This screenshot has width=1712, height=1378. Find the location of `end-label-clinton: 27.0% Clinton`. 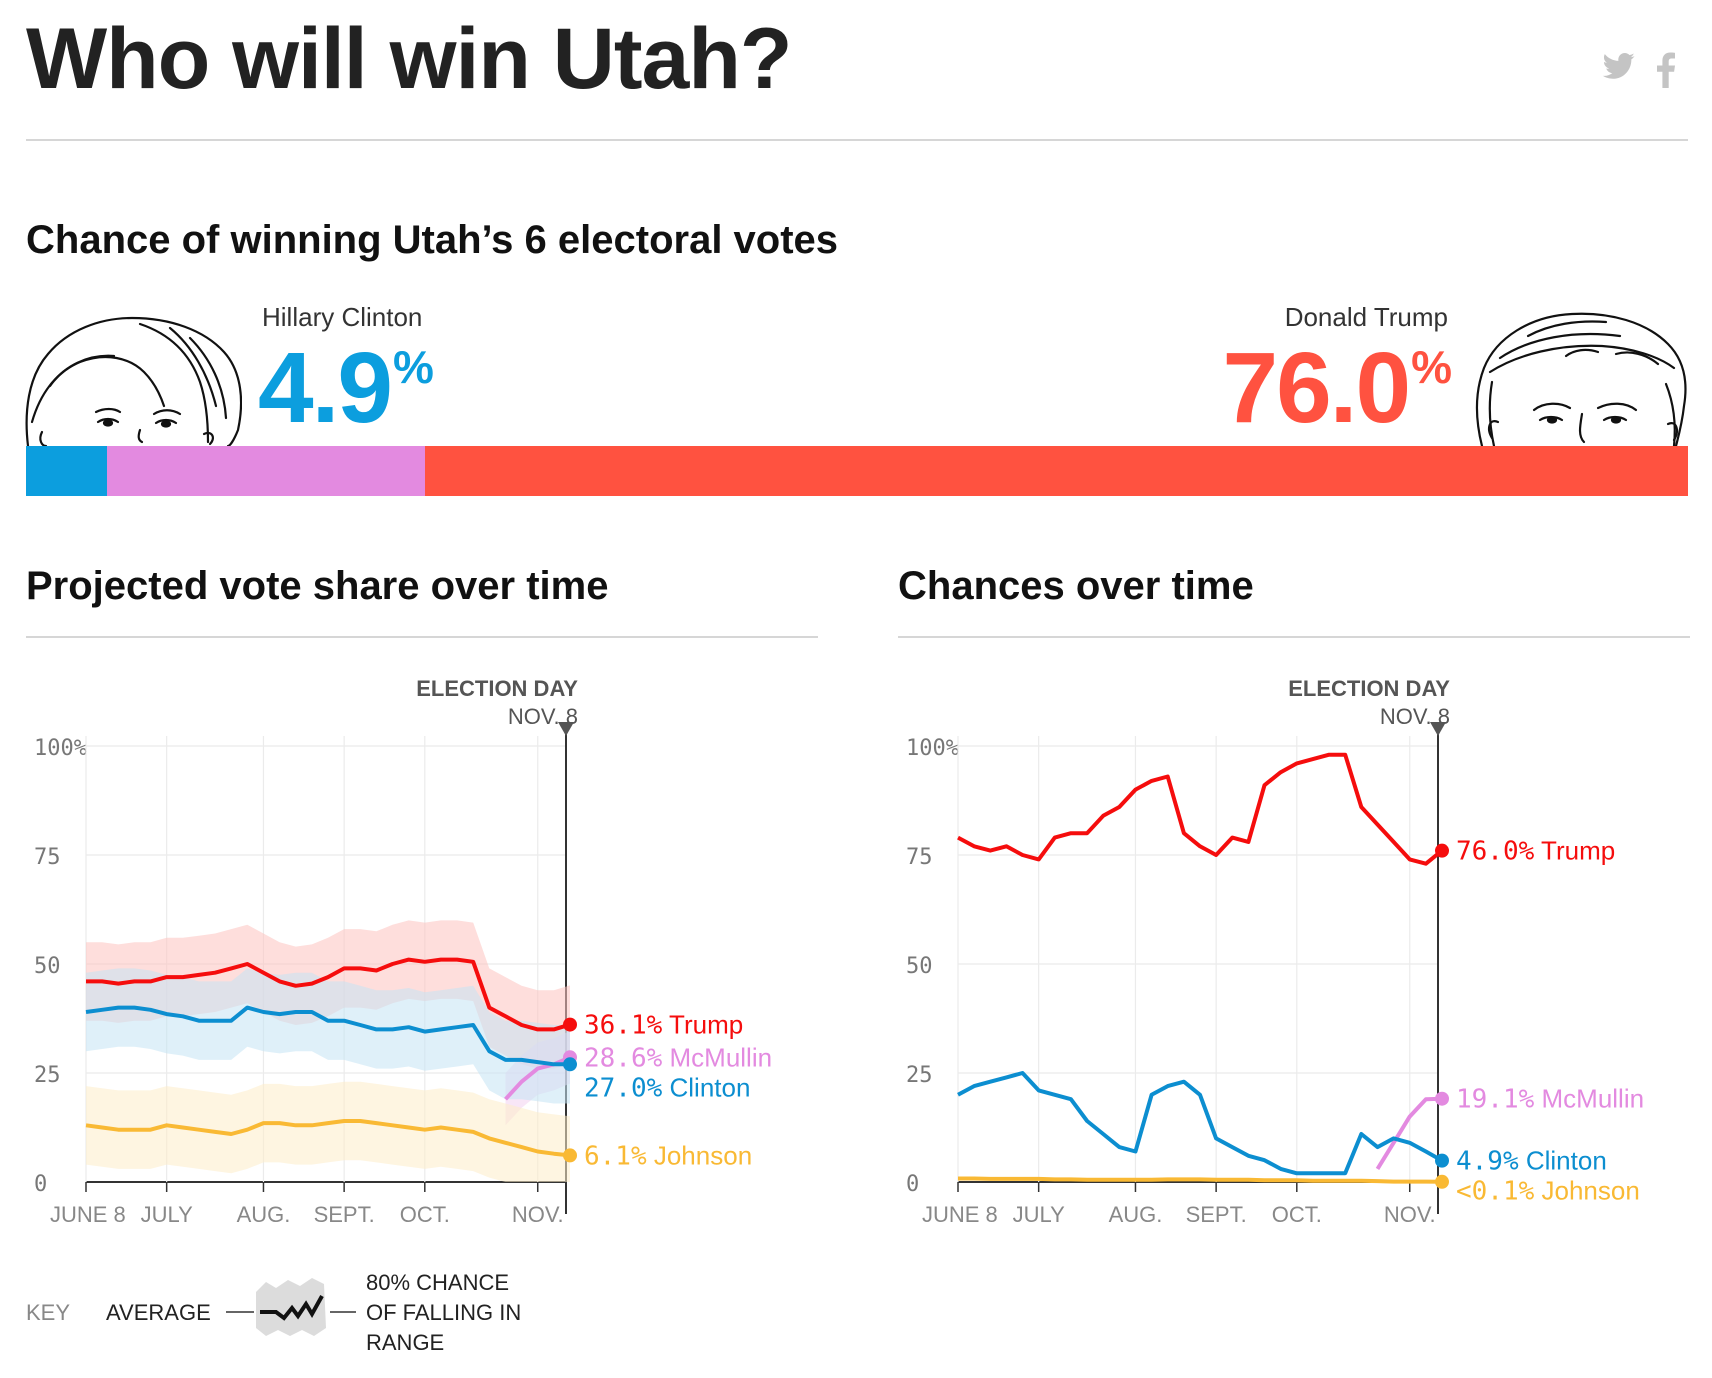

end-label-clinton: 27.0% Clinton is located at coordinates (667, 1087).